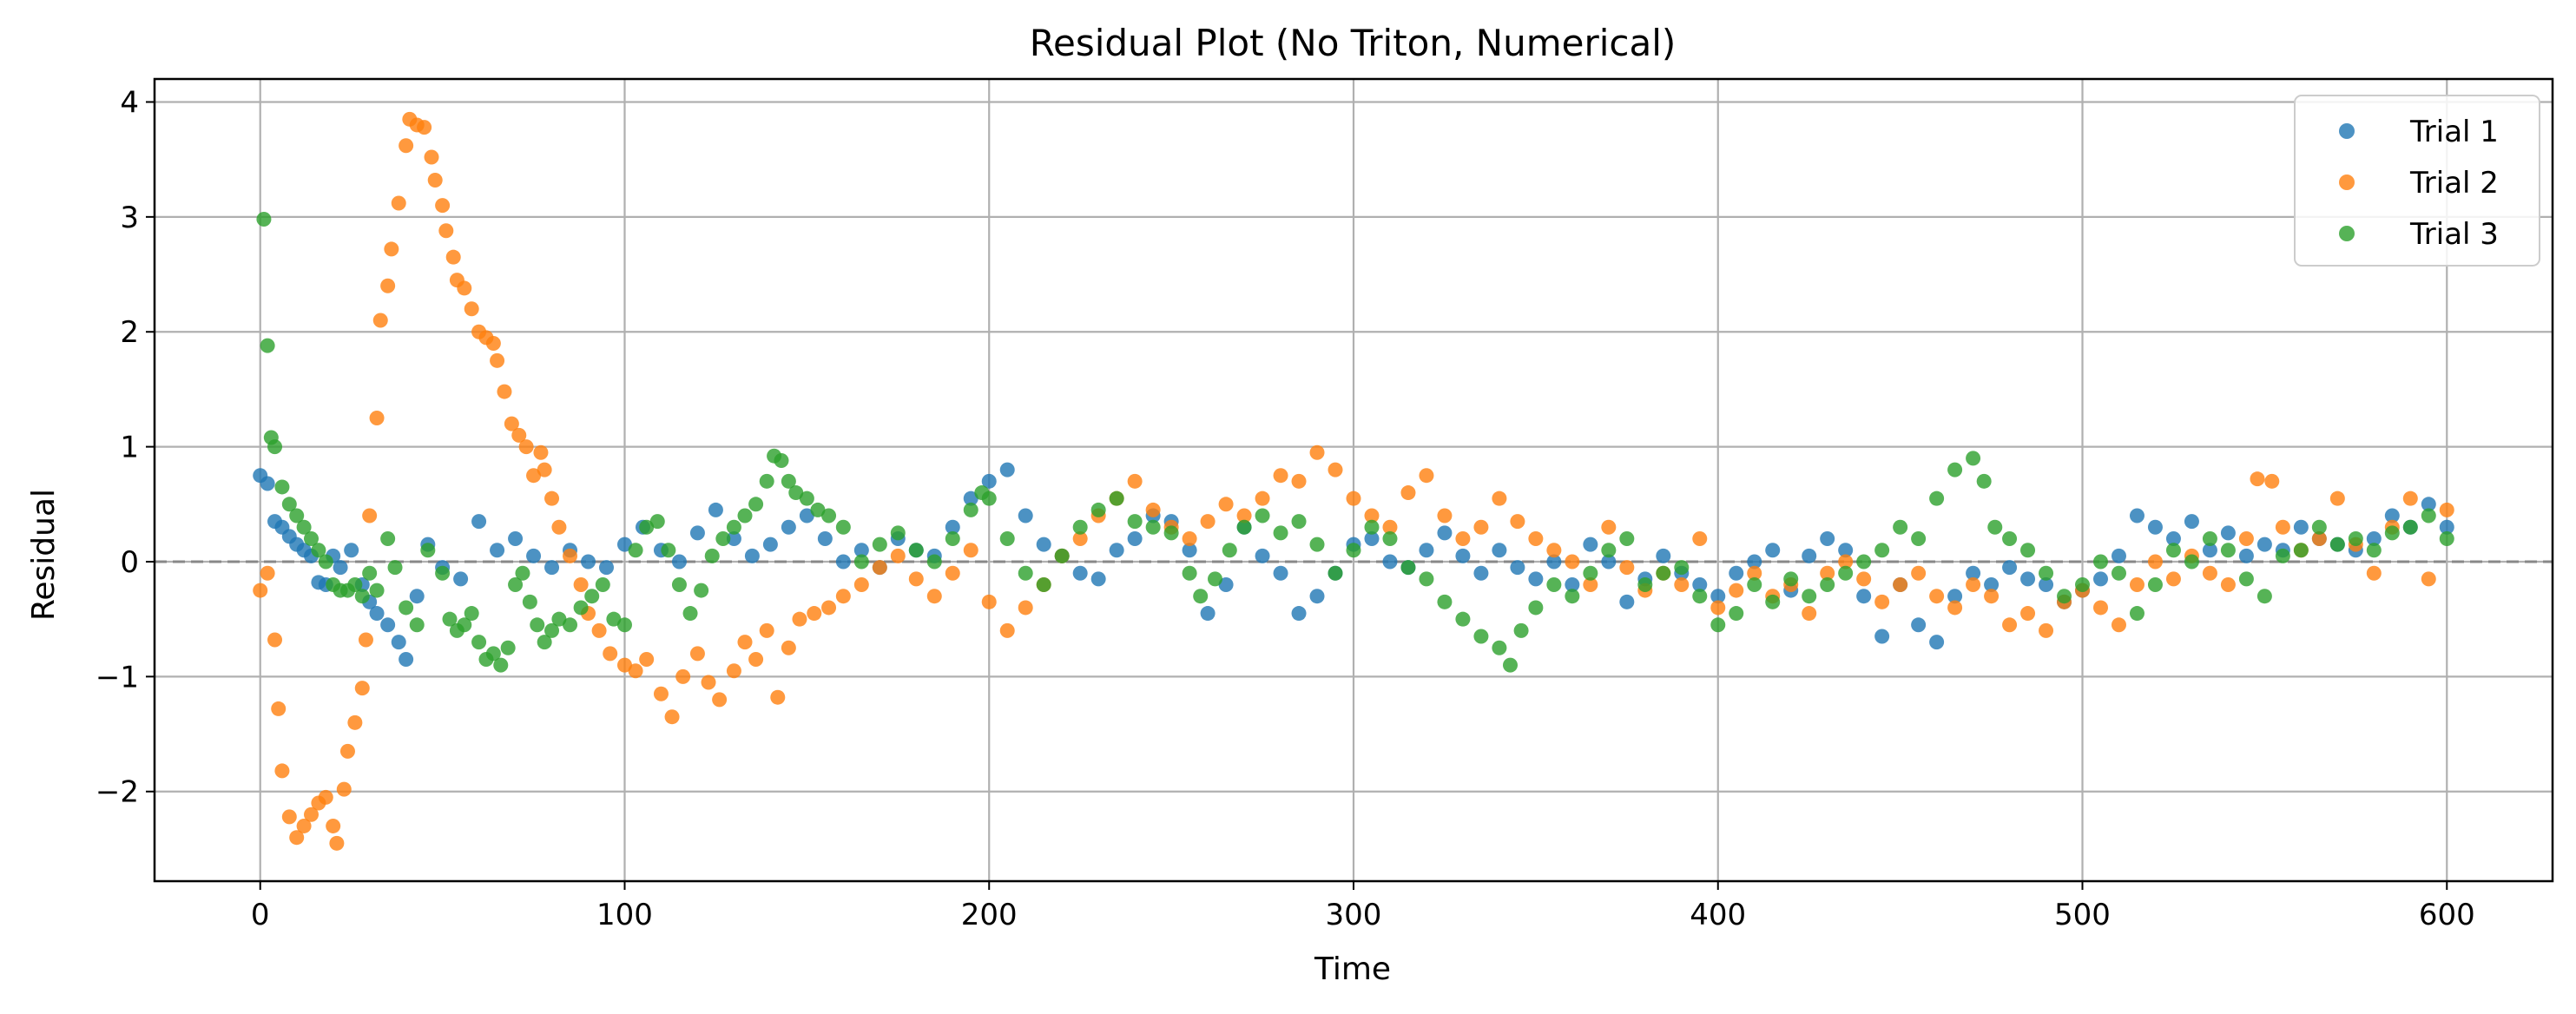 Image resolution: width=2576 pixels, height=1014 pixels. I want to click on y-tick-label: −2, so click(117, 793).